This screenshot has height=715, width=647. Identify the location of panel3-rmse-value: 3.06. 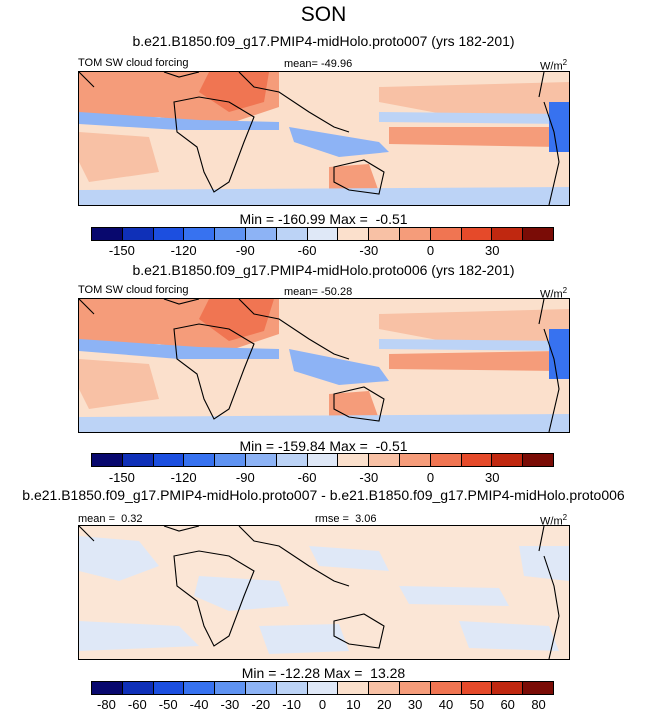
(366, 519).